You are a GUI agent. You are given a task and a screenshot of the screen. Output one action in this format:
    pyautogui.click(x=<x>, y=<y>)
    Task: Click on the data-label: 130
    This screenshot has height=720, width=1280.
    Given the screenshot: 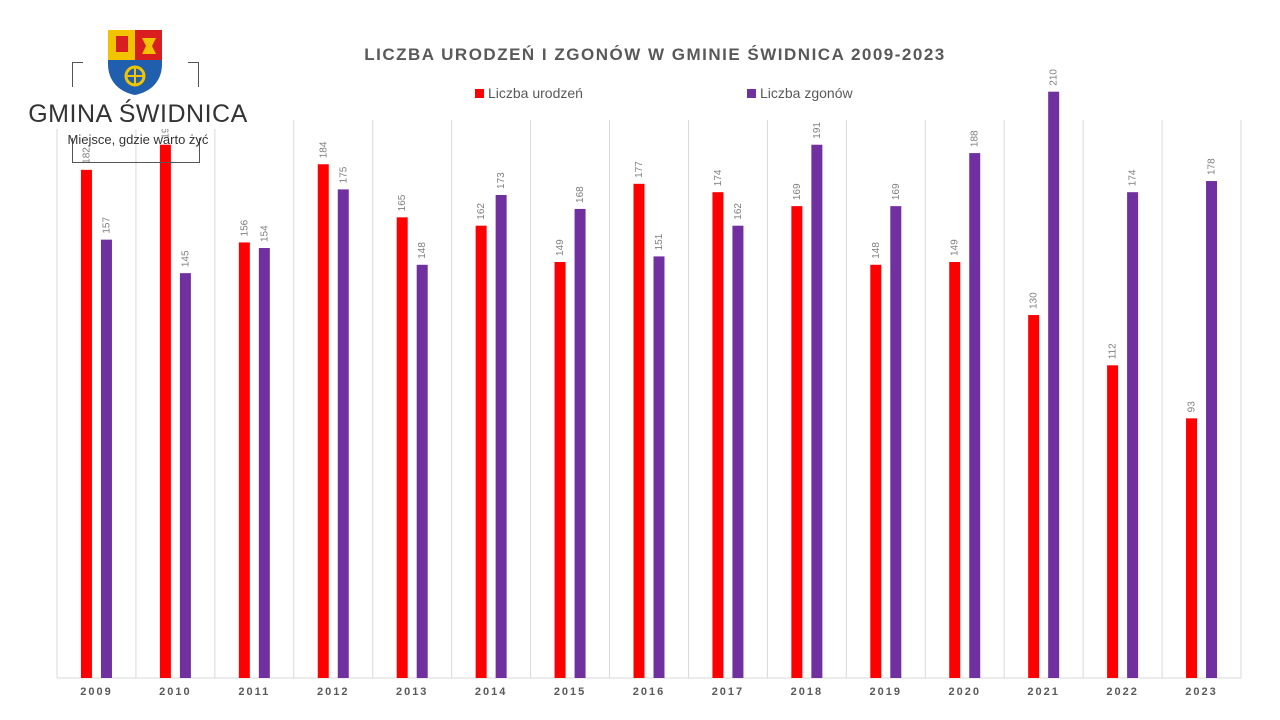 What is the action you would take?
    pyautogui.click(x=1034, y=300)
    